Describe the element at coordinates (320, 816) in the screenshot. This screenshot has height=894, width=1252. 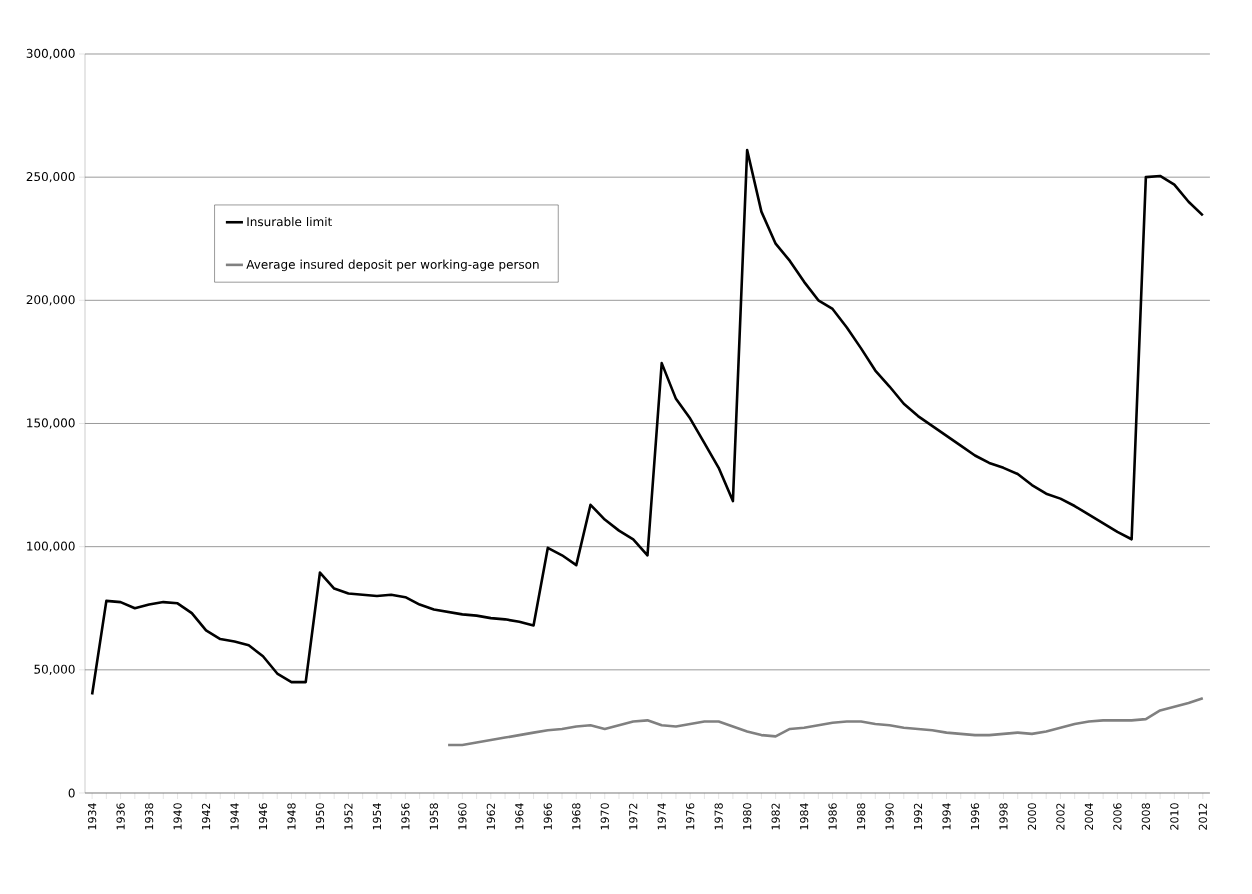
I see `x-tick-label: 1950` at that location.